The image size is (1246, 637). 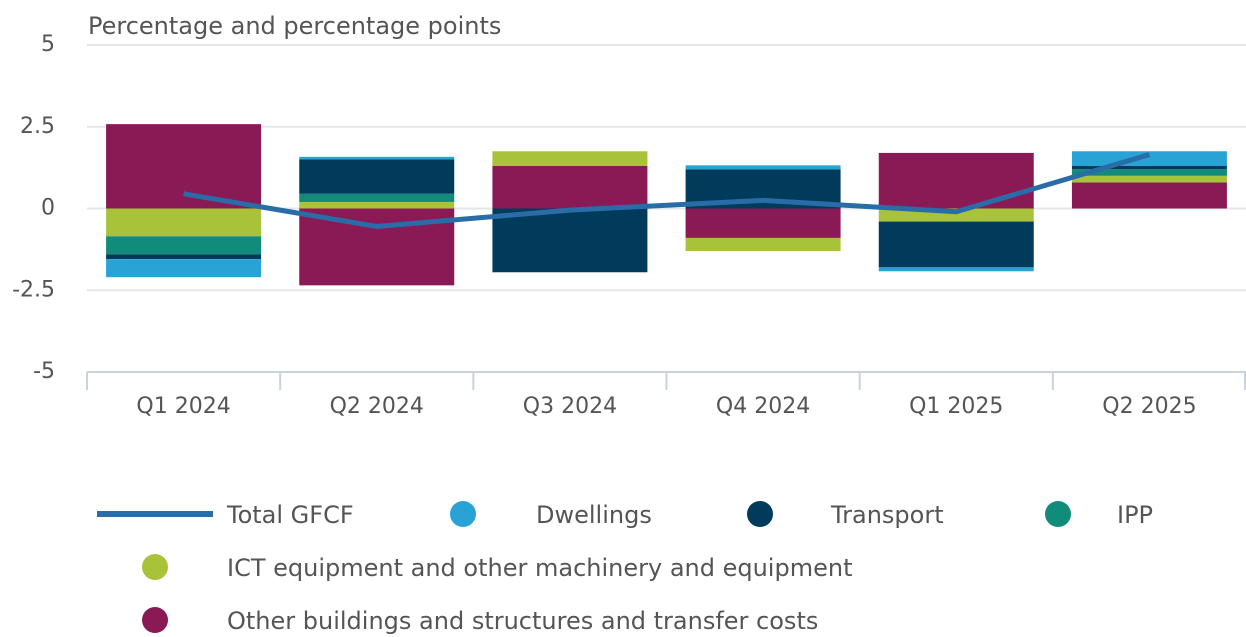 What do you see at coordinates (594, 515) in the screenshot?
I see `legend-label: Dwellings` at bounding box center [594, 515].